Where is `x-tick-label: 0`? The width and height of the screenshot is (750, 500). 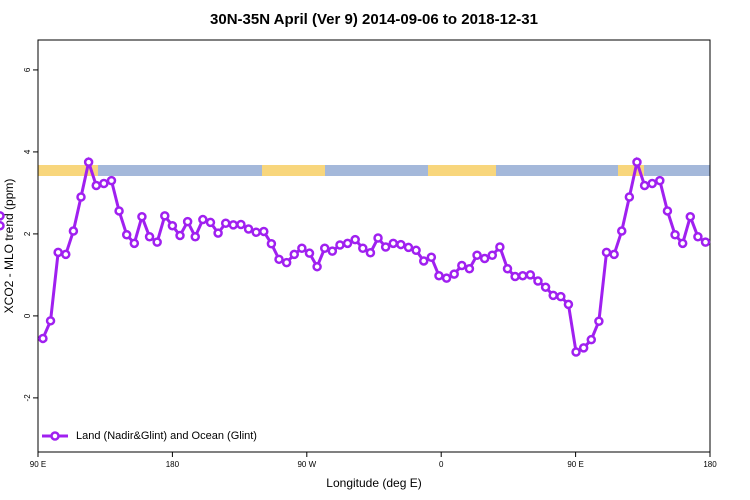
x-tick-label: 0 is located at coordinates (441, 464).